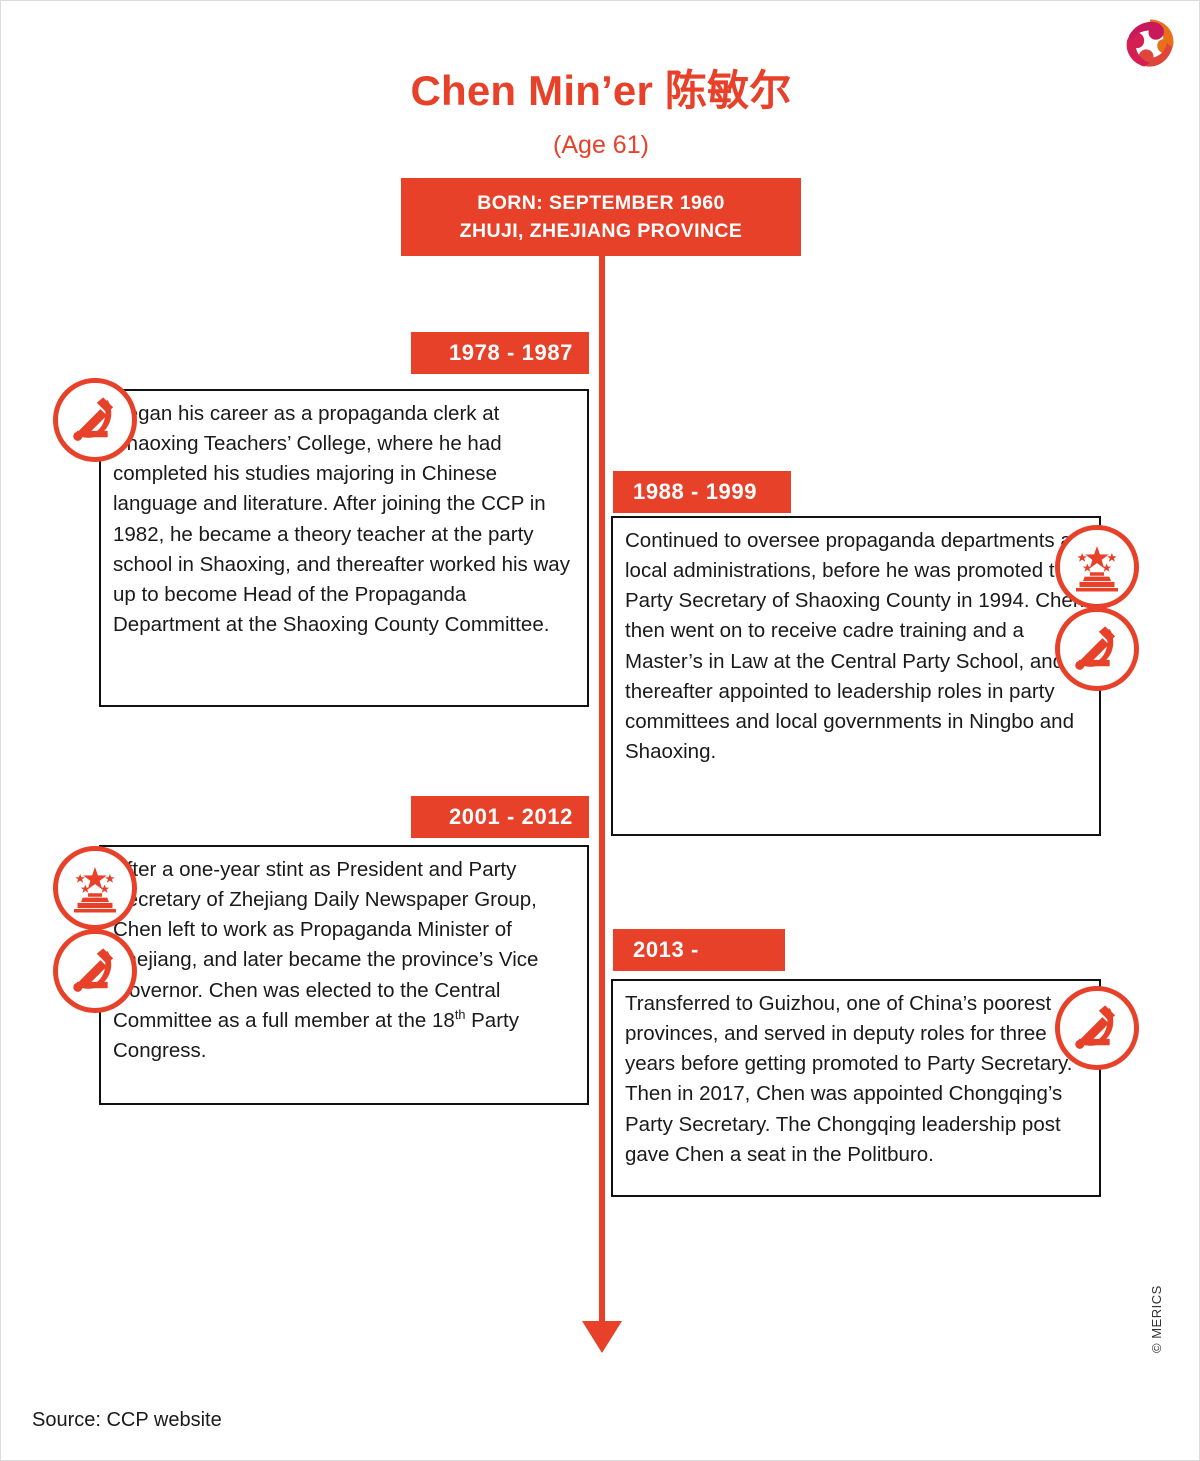 The height and width of the screenshot is (1461, 1200). I want to click on badge-prc-emblem-1988, so click(1097, 567).